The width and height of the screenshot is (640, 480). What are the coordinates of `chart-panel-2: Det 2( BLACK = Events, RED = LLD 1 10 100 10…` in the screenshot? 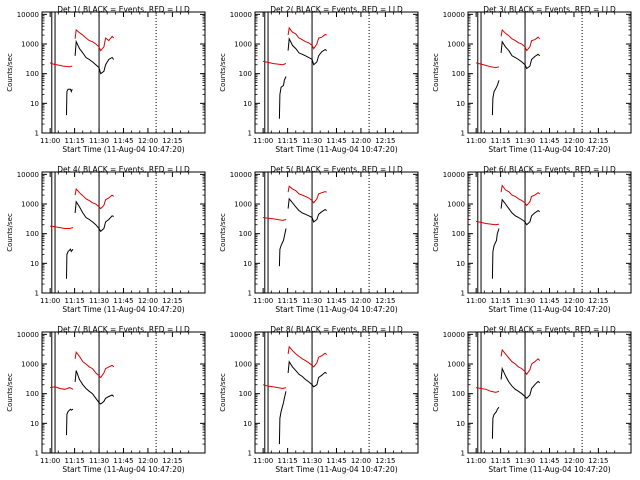 It's located at (319, 79).